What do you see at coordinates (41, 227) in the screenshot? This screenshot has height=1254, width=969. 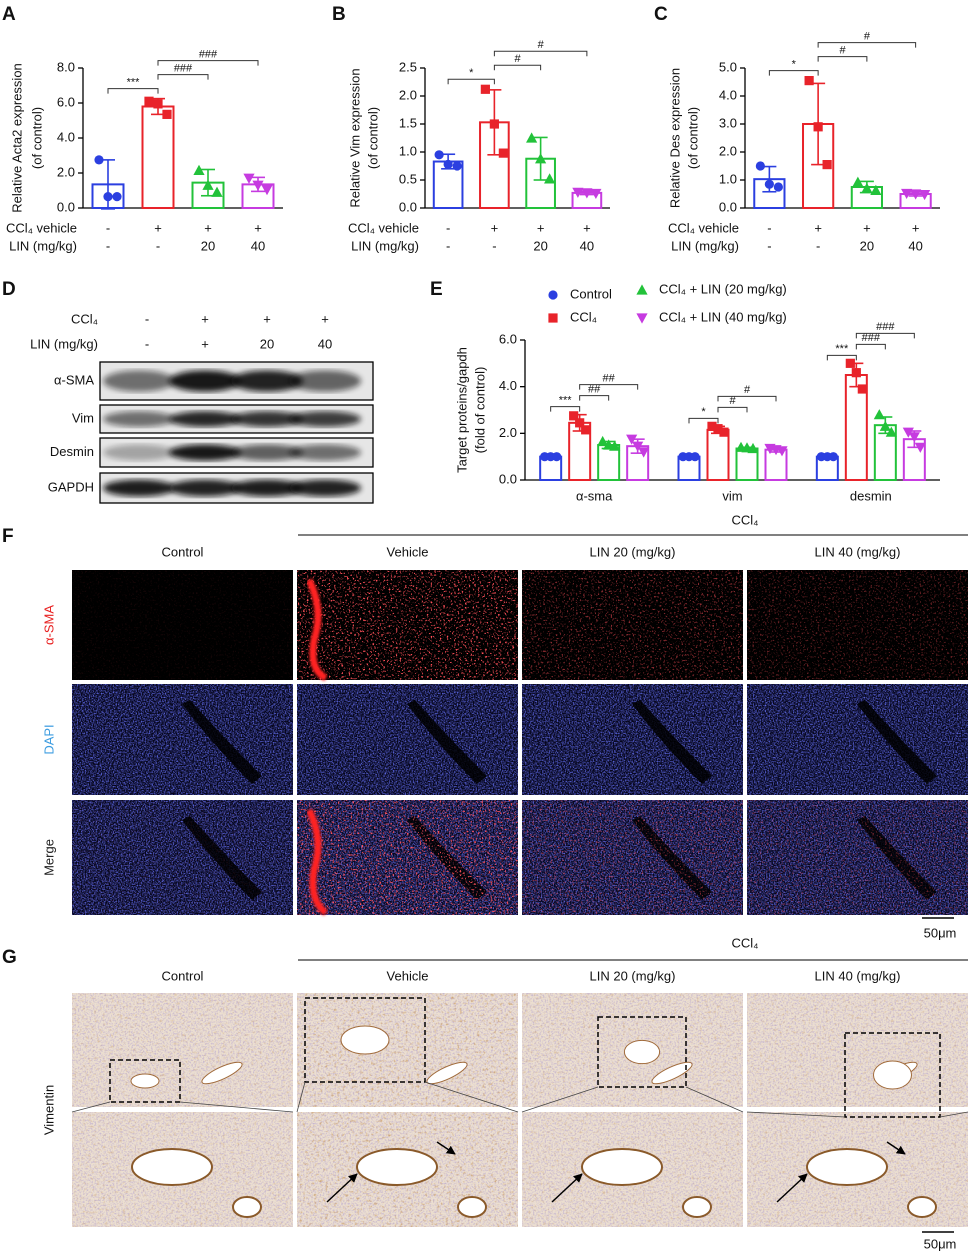 I see `x-table-label: CCl₄ vehicle` at bounding box center [41, 227].